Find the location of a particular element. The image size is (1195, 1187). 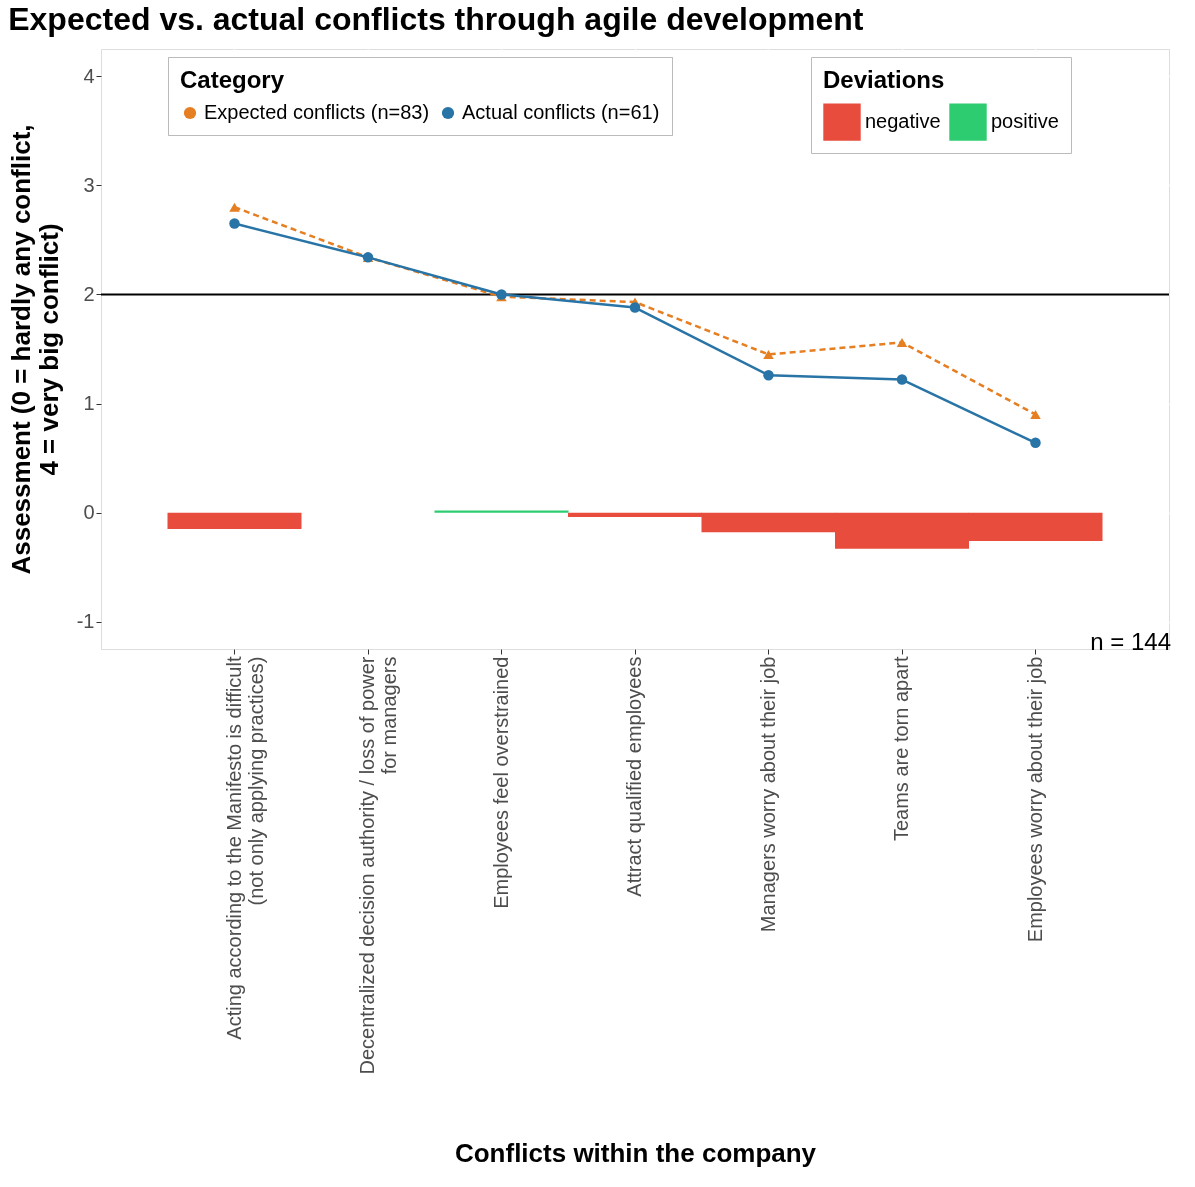

x-tick-label: Decentralized decision authority / loss of power for managers is located at coordinates (378, 865).